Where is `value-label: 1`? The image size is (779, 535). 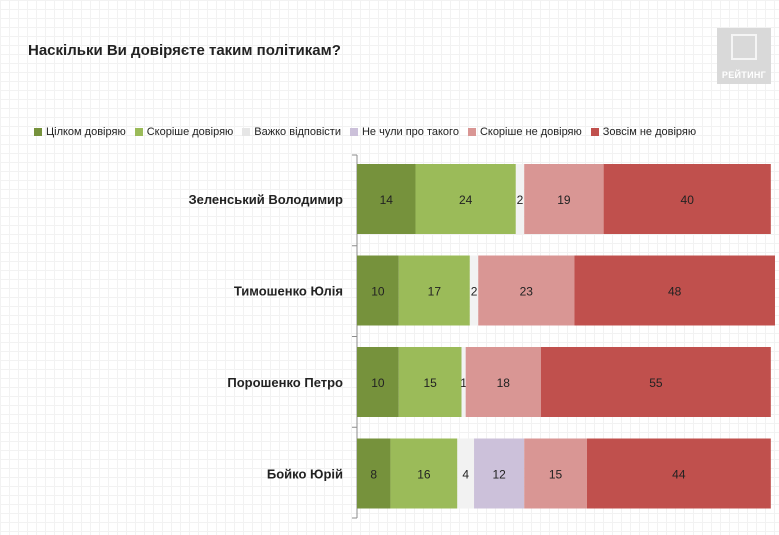 value-label: 1 is located at coordinates (463, 383).